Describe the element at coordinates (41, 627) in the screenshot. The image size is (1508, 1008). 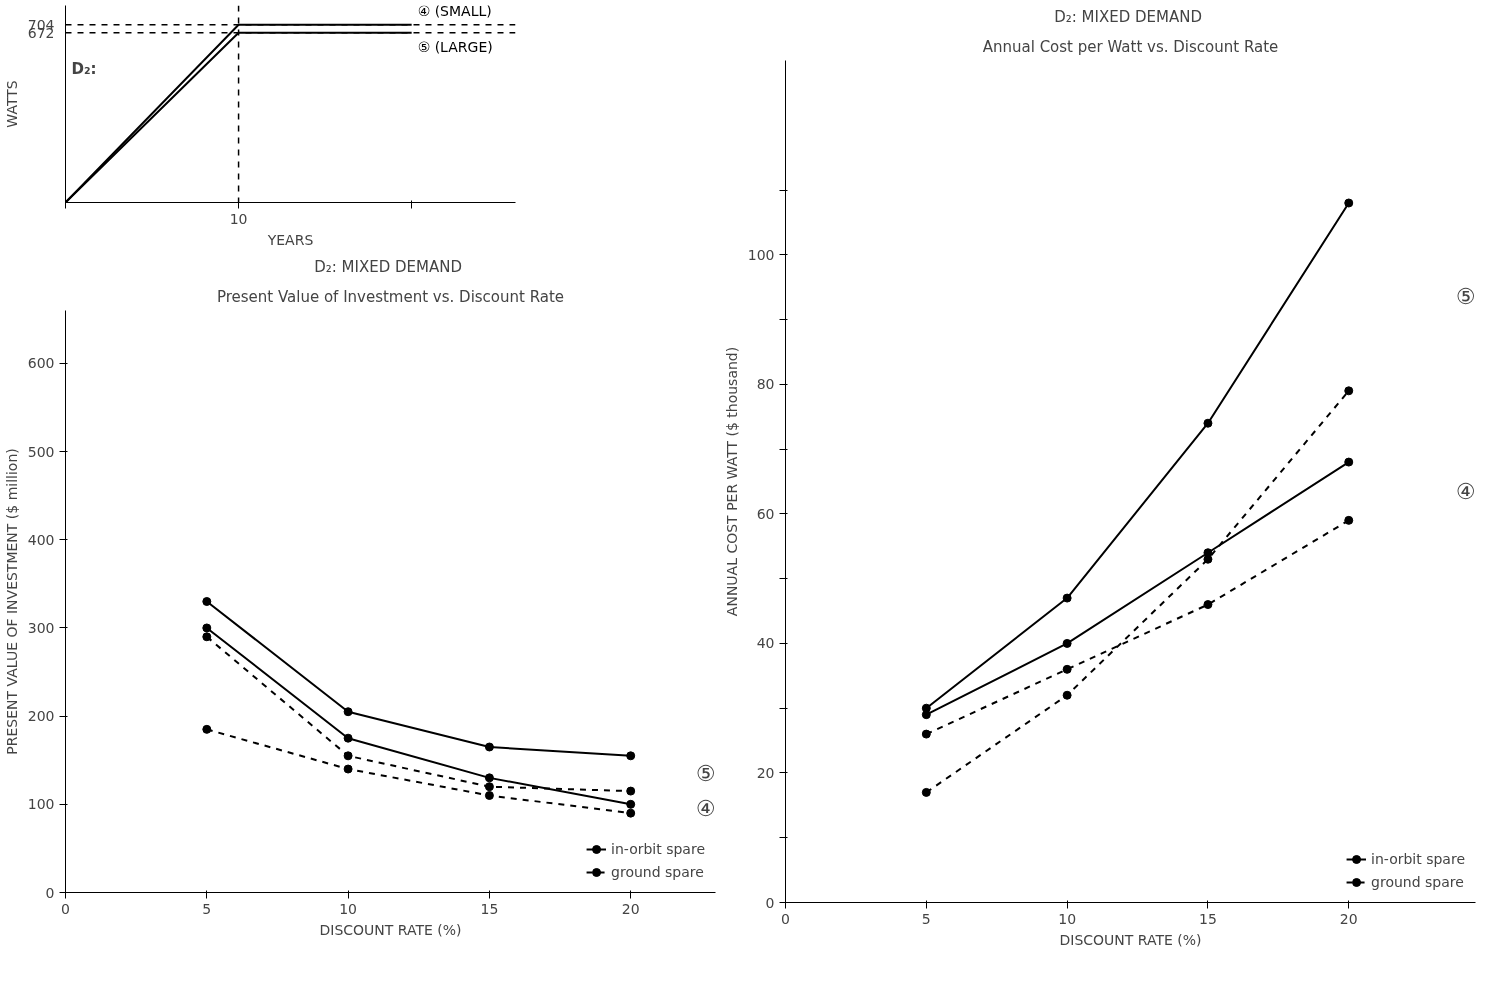
I see `y-tick-label: 300` at that location.